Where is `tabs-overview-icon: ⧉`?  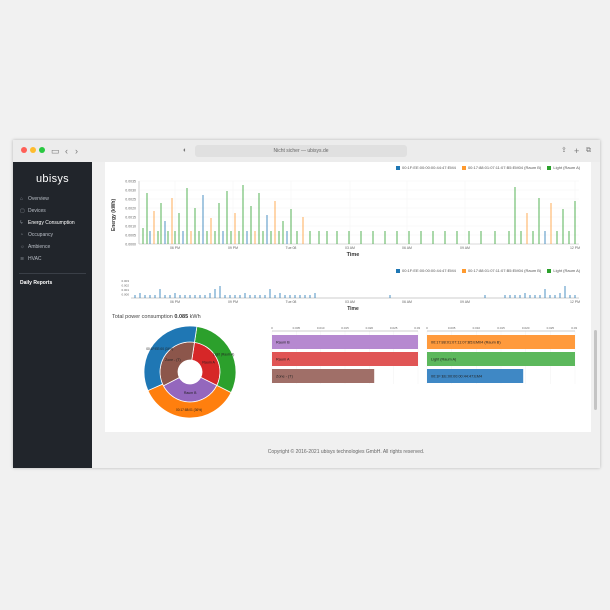 tabs-overview-icon: ⧉ is located at coordinates (588, 150).